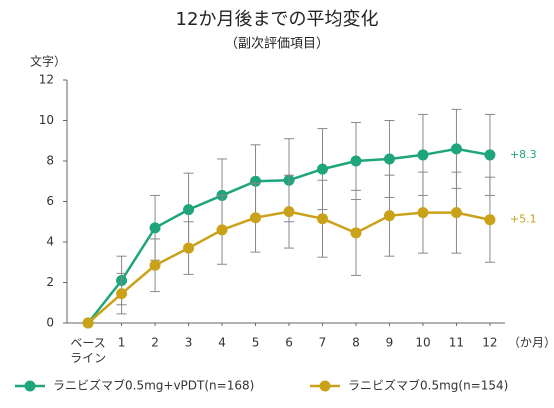  Describe the element at coordinates (531, 343) in the screenshot. I see `x-unit-label: （か月）` at that location.